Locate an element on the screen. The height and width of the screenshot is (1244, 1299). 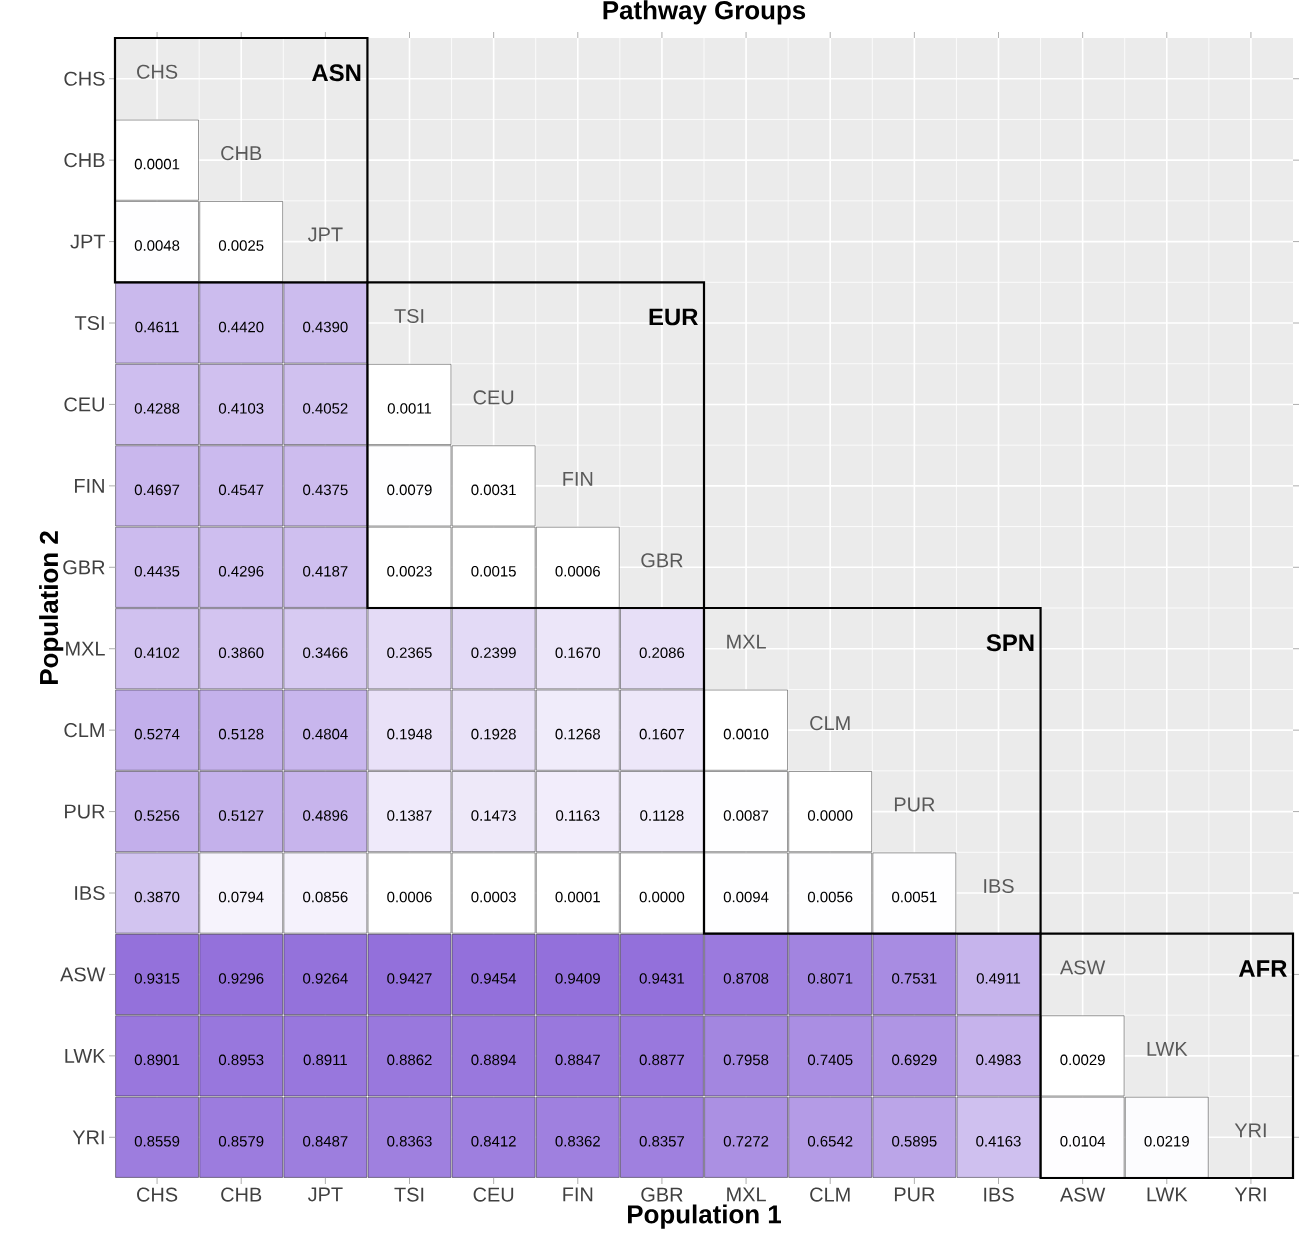
data-label: 0.7958 is located at coordinates (746, 1060).